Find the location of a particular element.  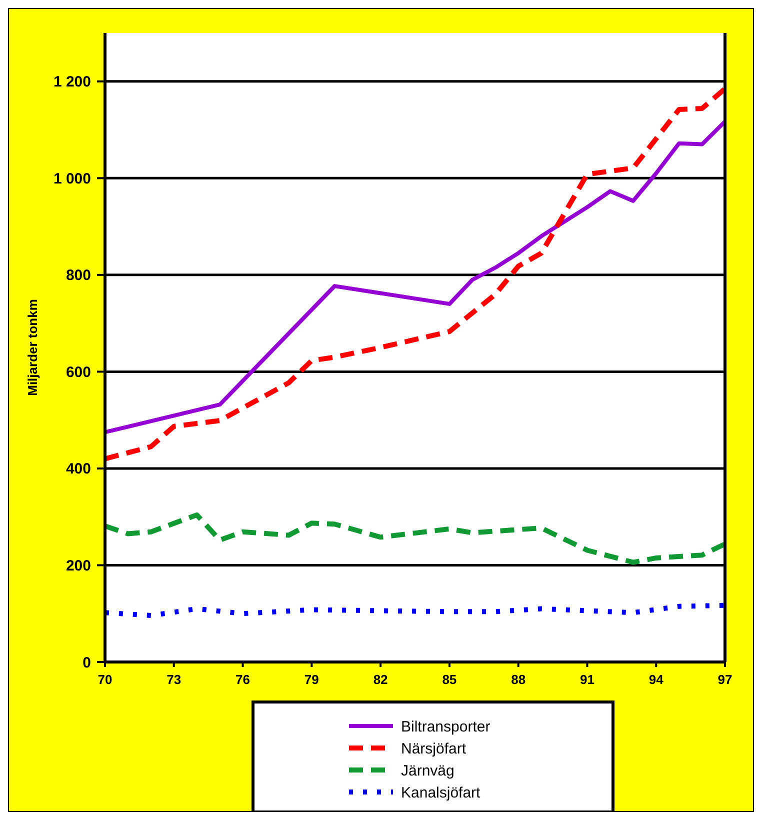

legend-label: Kanalsjöfart is located at coordinates (441, 793).